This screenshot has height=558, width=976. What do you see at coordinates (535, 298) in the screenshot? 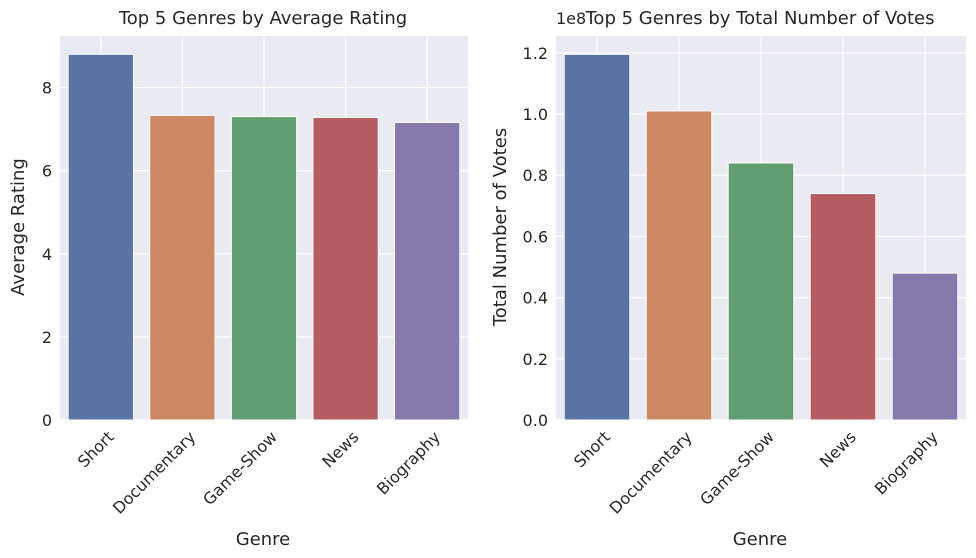
I see `votes-y-tick-label: 0.4` at bounding box center [535, 298].